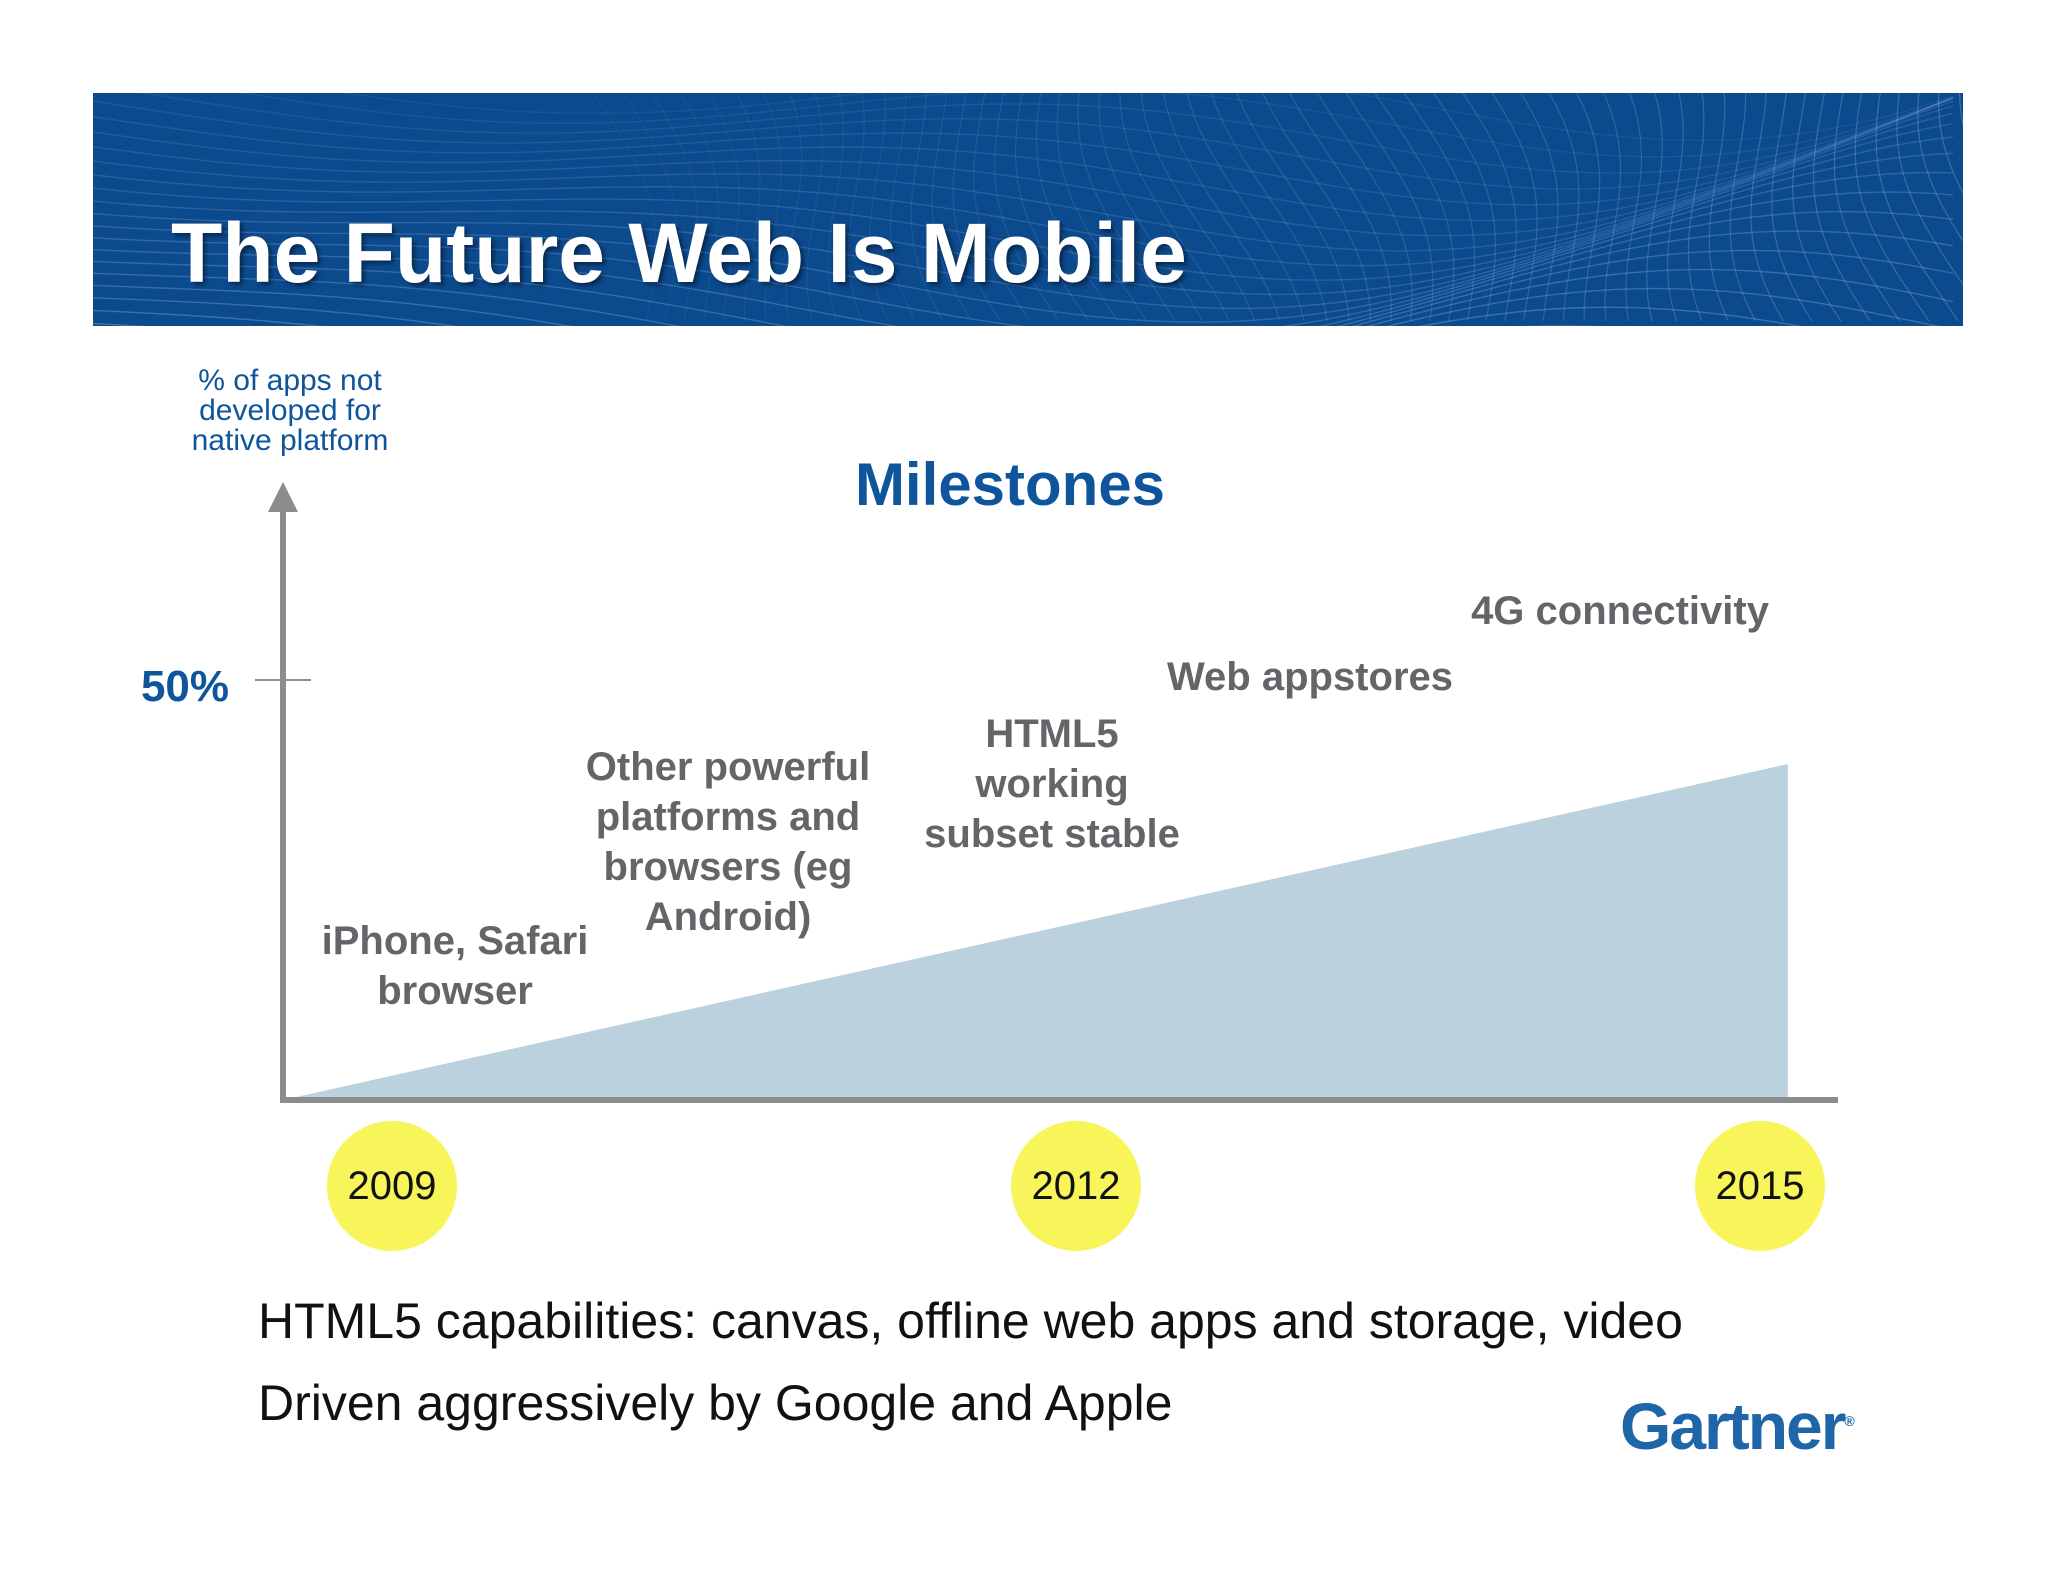  I want to click on milestone-line: iPhone, Safari, so click(455, 941).